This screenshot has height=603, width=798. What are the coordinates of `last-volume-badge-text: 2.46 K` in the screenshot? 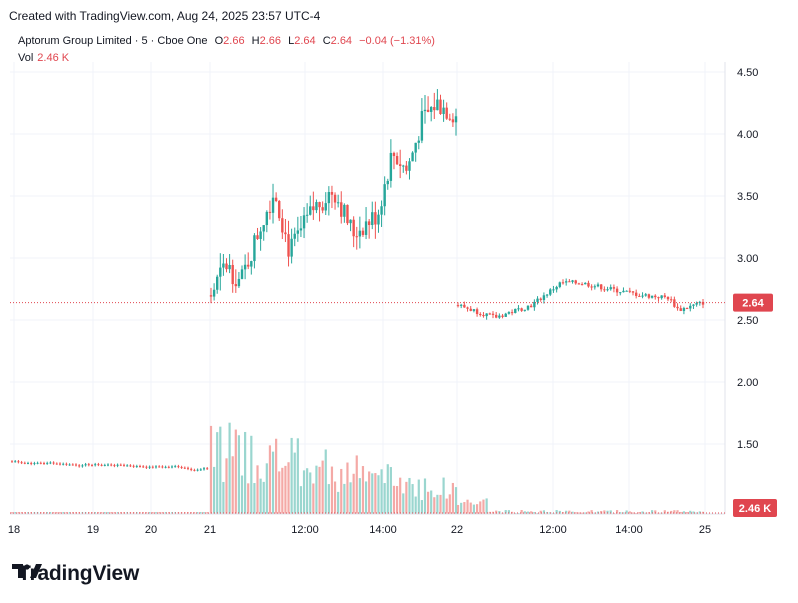 It's located at (755, 509).